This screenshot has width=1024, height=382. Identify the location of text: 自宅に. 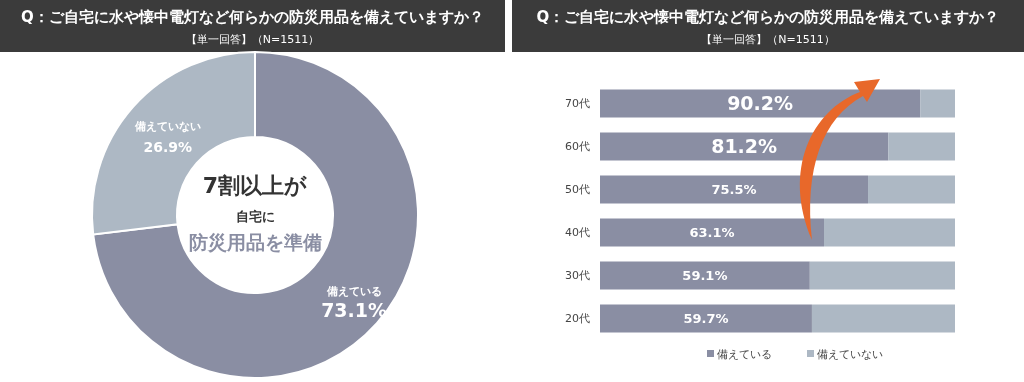
(255, 216).